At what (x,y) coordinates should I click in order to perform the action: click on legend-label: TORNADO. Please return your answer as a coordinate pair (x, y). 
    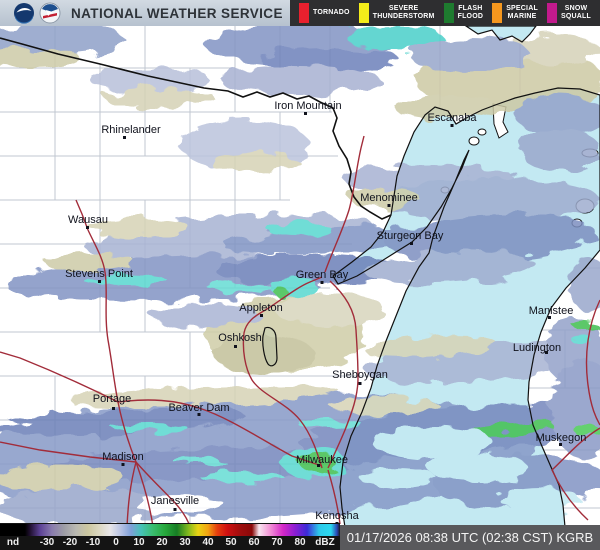
    Looking at the image, I should click on (331, 12).